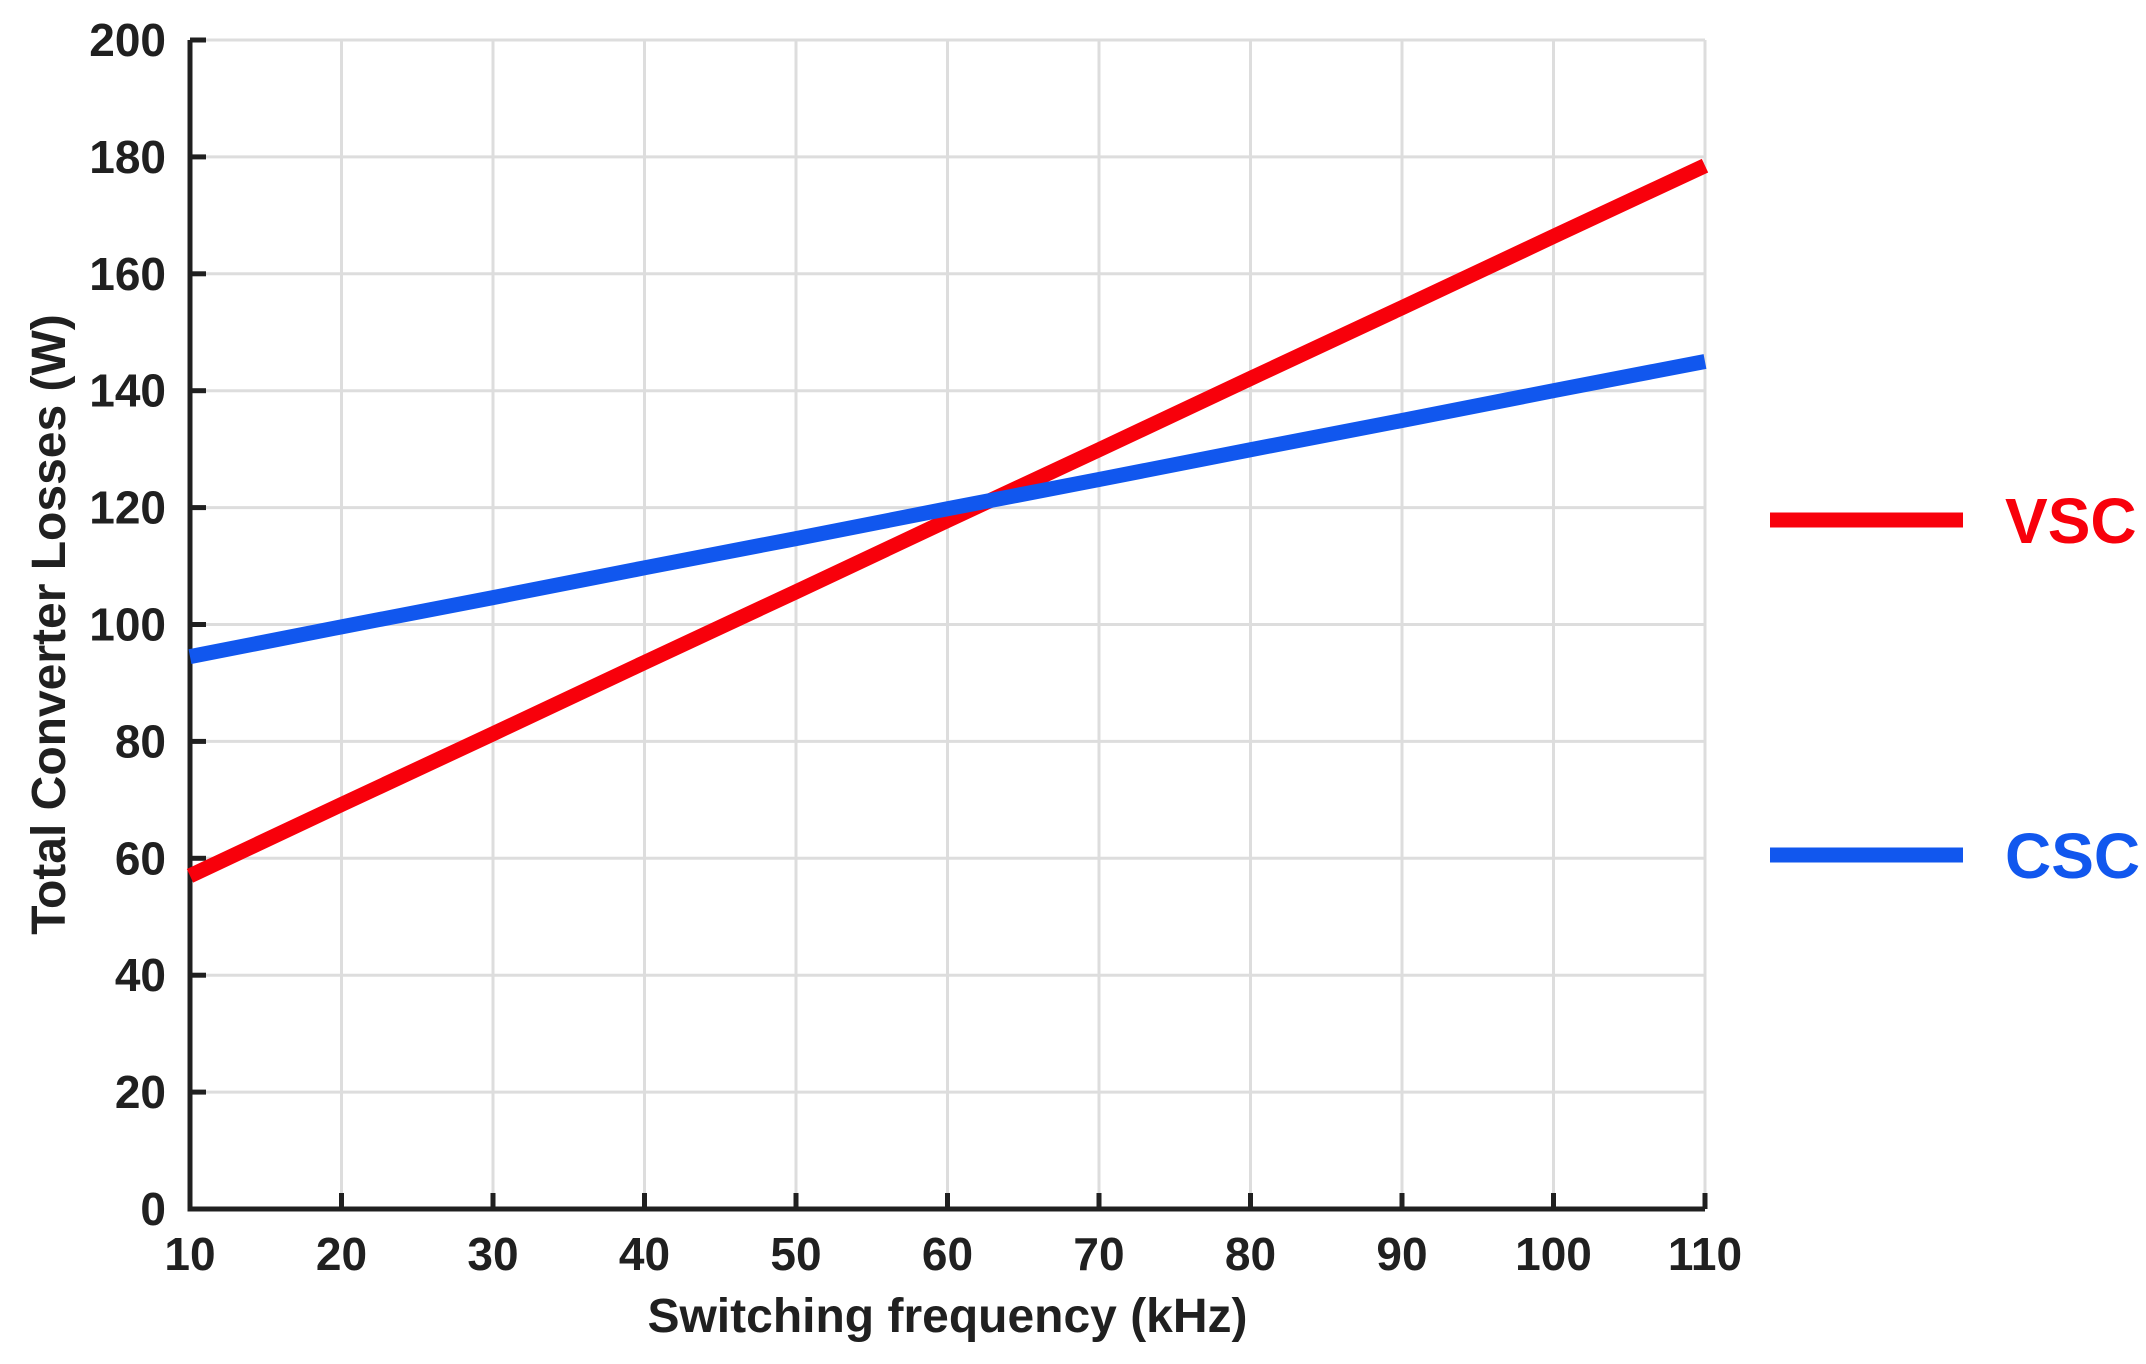  What do you see at coordinates (947, 1254) in the screenshot?
I see `x-tick-label-60: 60` at bounding box center [947, 1254].